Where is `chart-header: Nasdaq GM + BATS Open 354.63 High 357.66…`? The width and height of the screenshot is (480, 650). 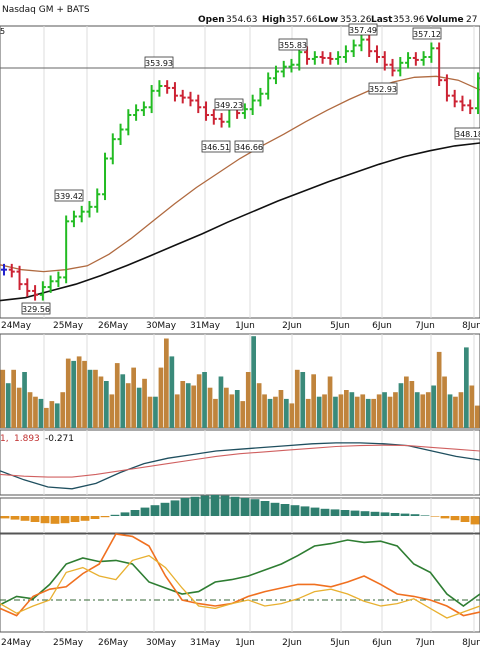
chart-header: Nasdaq GM + BATS Open 354.63 High 357.66… is located at coordinates (238, 20).